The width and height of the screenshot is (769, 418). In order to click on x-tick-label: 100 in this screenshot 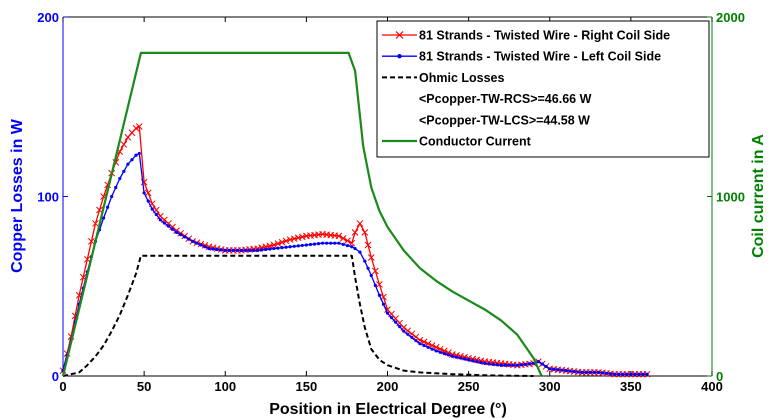, I will do `click(225, 386)`.